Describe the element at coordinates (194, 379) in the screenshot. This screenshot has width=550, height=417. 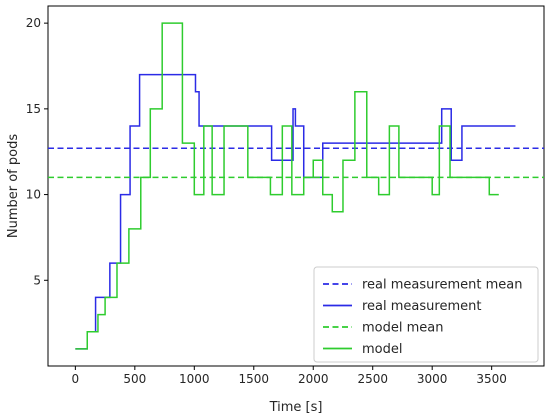
I see `x-tick-label: 1000` at that location.